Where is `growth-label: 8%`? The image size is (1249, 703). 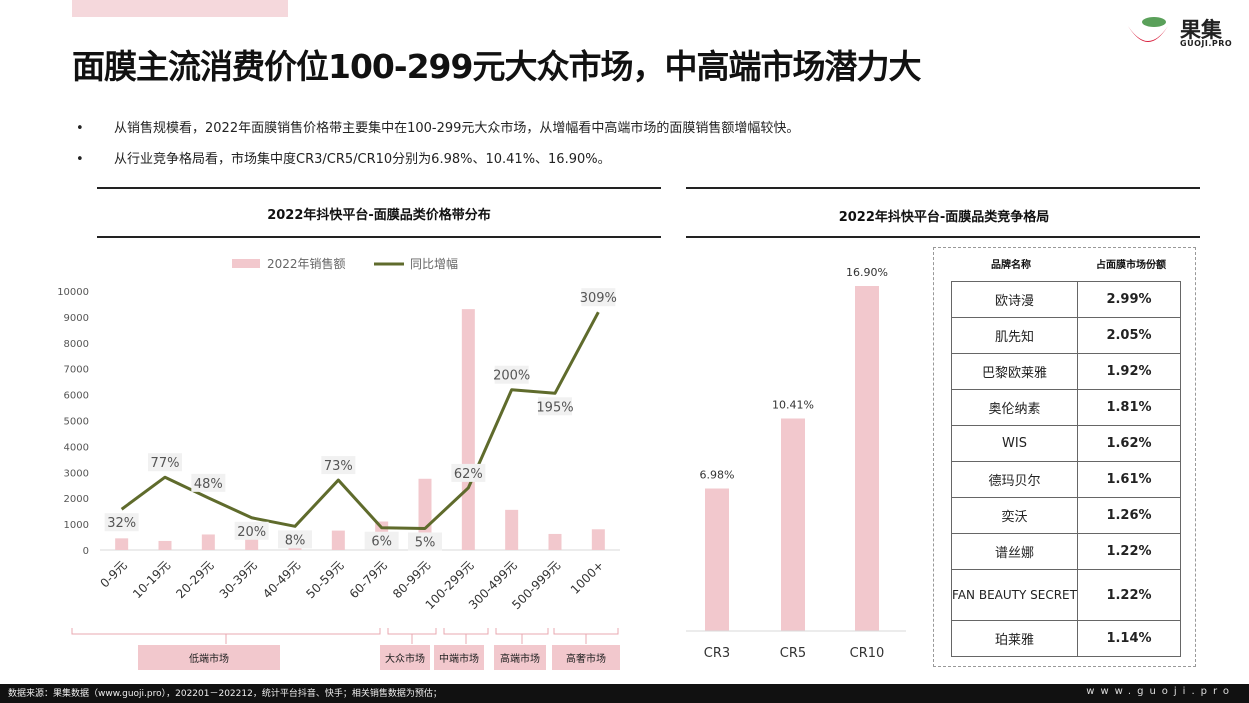
growth-label: 8% is located at coordinates (295, 540).